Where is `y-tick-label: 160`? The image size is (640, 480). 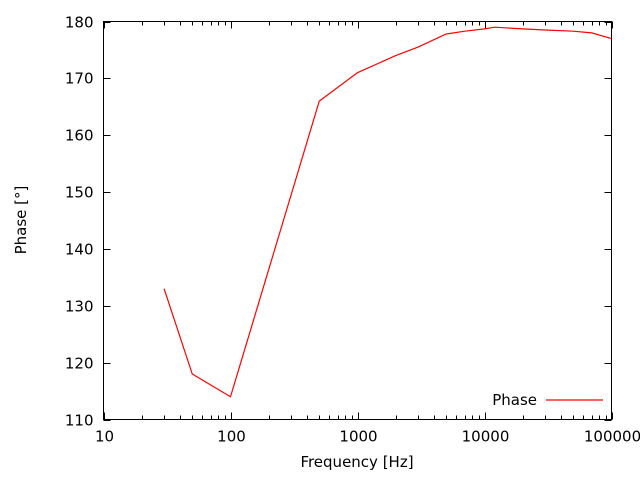 y-tick-label: 160 is located at coordinates (79, 136).